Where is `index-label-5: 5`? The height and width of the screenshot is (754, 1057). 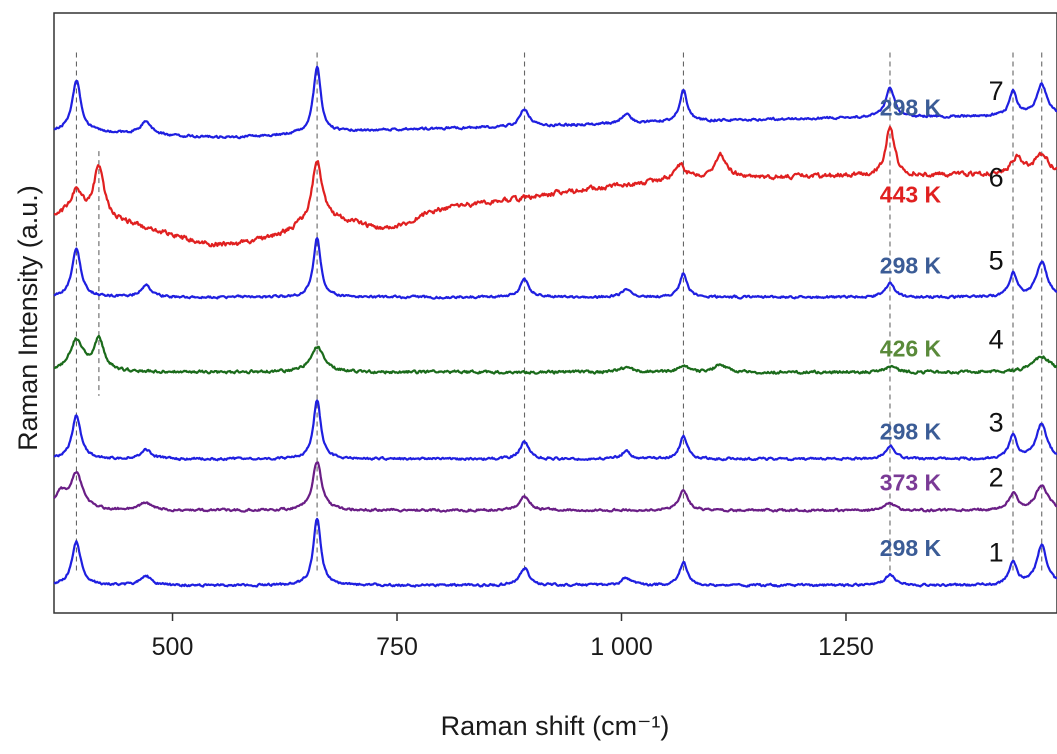
index-label-5: 5 is located at coordinates (996, 261).